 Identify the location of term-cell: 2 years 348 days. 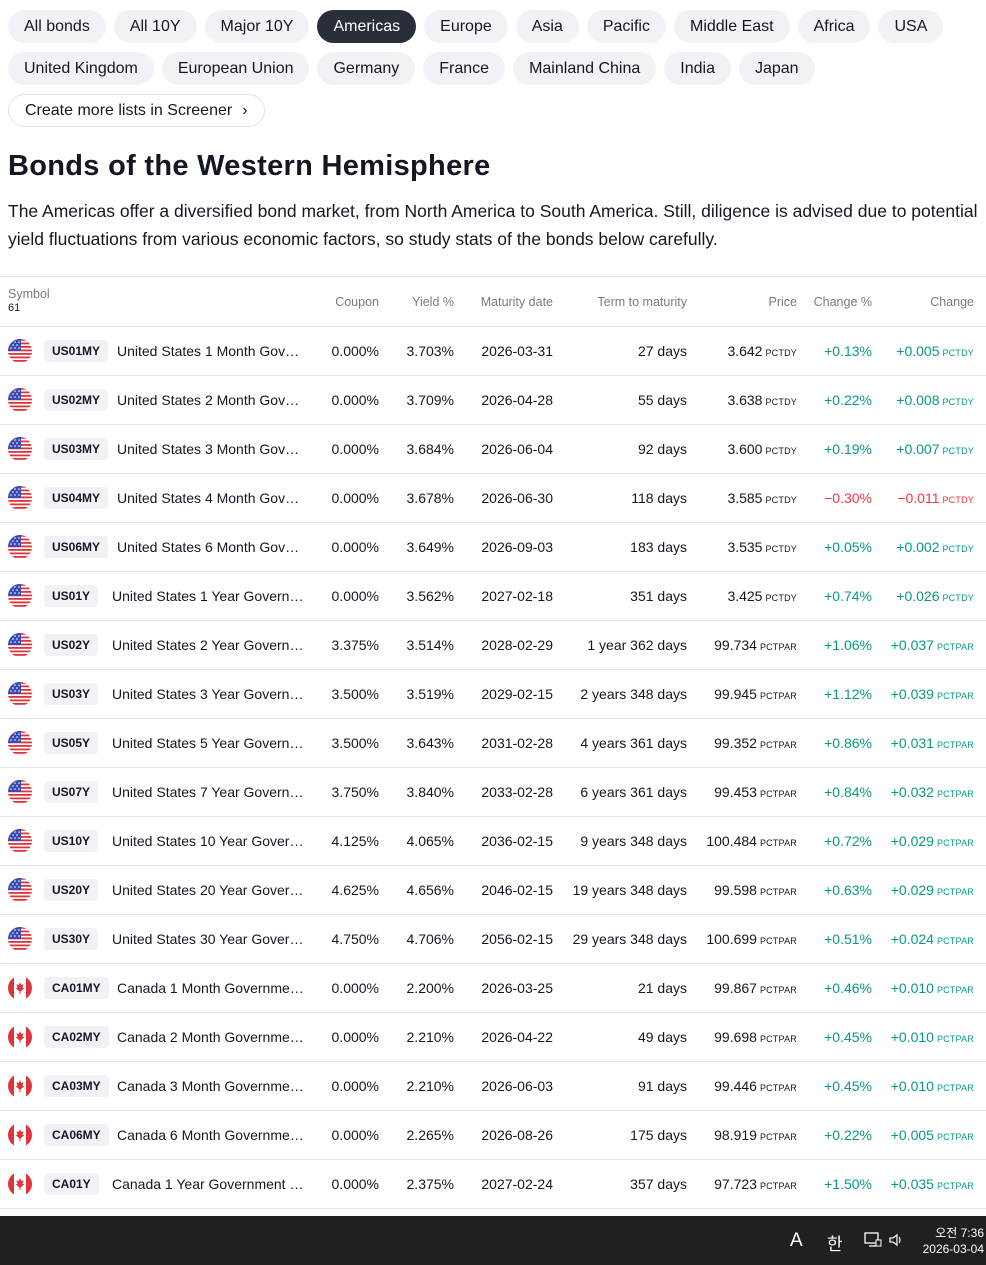
(633, 694).